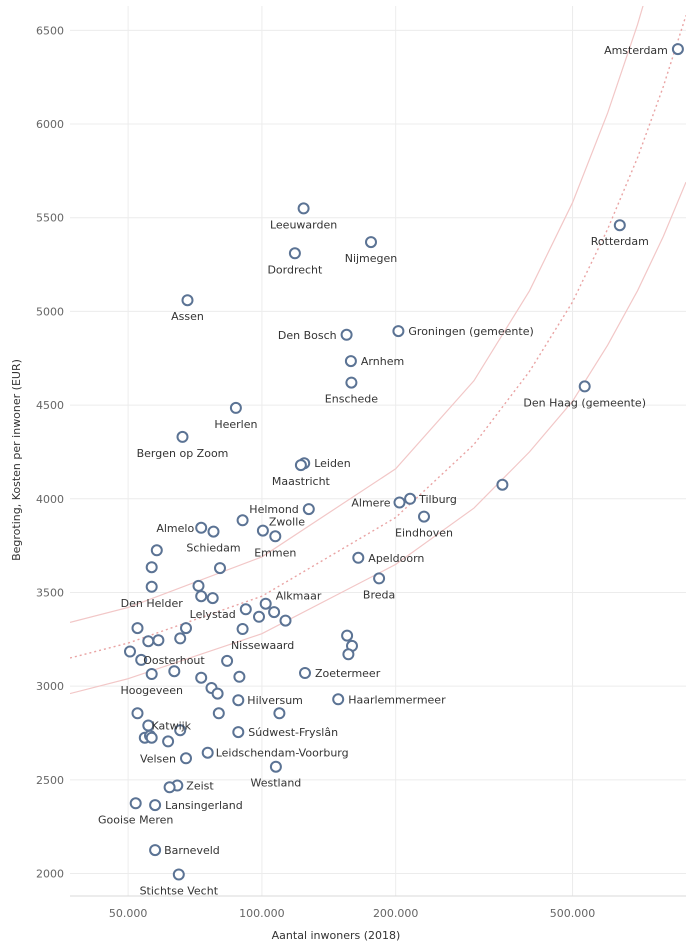  What do you see at coordinates (50, 874) in the screenshot?
I see `y-tick-label: 2000` at bounding box center [50, 874].